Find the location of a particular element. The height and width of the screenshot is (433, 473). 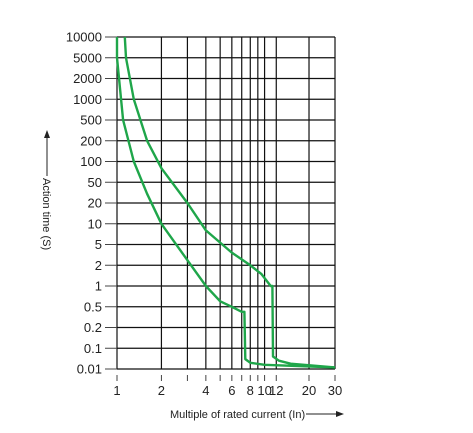

y-tick-label: 2000 is located at coordinates (87, 78).